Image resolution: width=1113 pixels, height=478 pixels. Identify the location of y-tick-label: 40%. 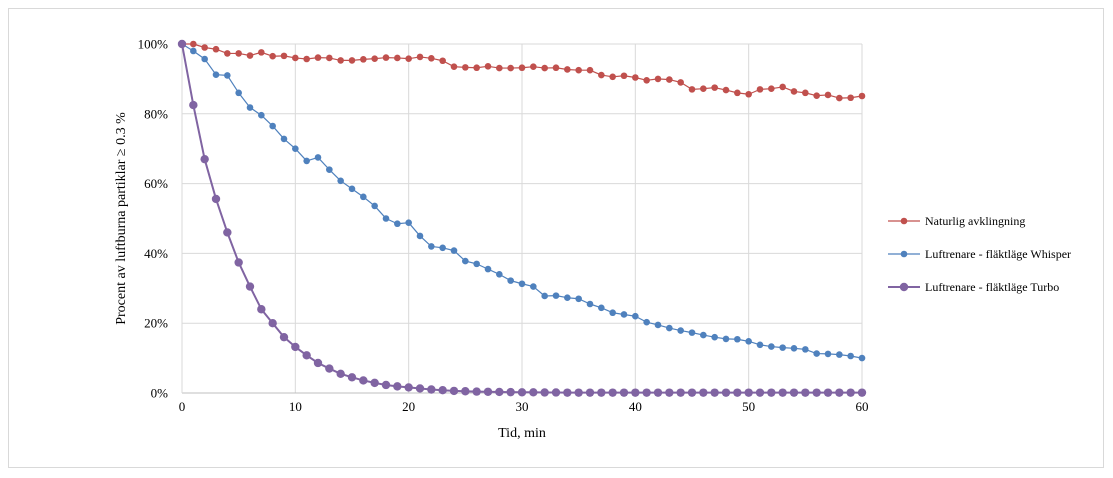
(156, 253).